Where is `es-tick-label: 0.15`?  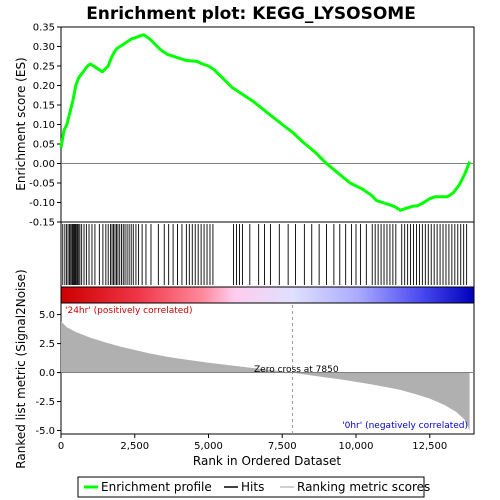
es-tick-label: 0.15 is located at coordinates (44, 106).